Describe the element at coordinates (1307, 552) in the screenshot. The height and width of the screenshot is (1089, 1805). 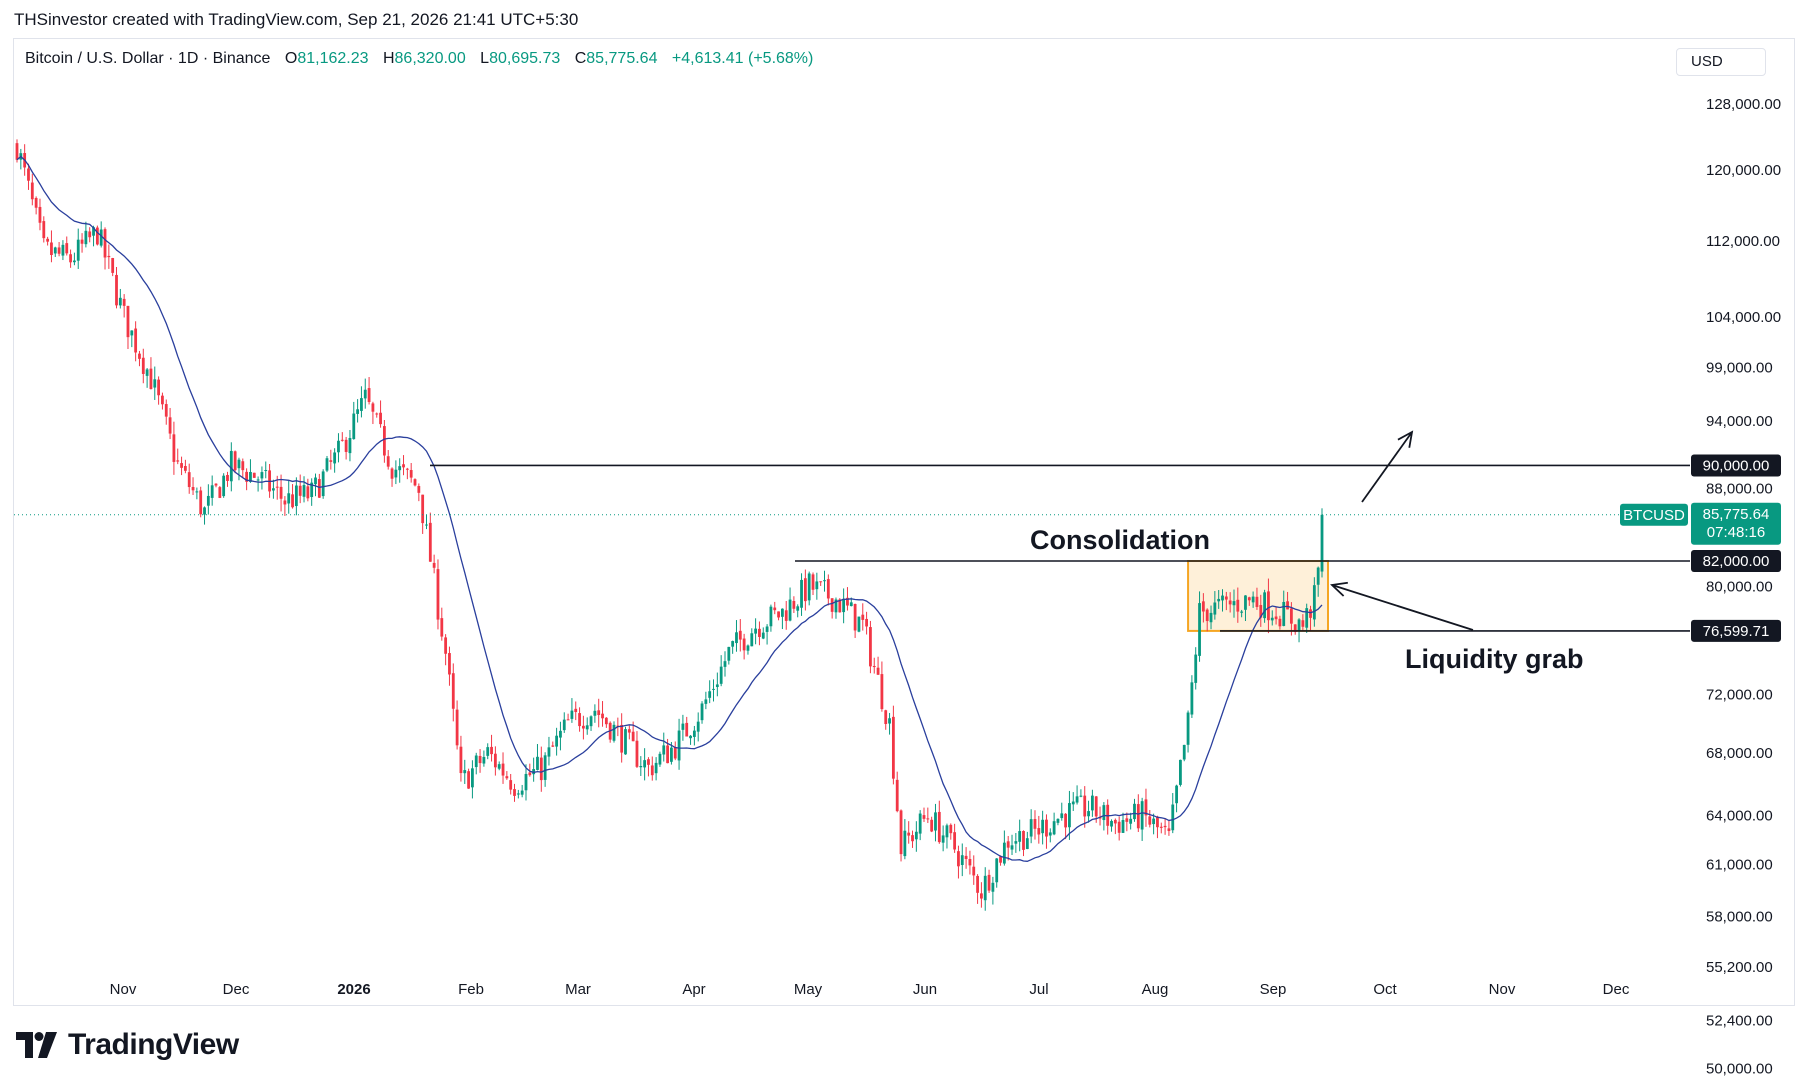
I see `annotation-labels: Consolidation Liquidity grab` at that location.